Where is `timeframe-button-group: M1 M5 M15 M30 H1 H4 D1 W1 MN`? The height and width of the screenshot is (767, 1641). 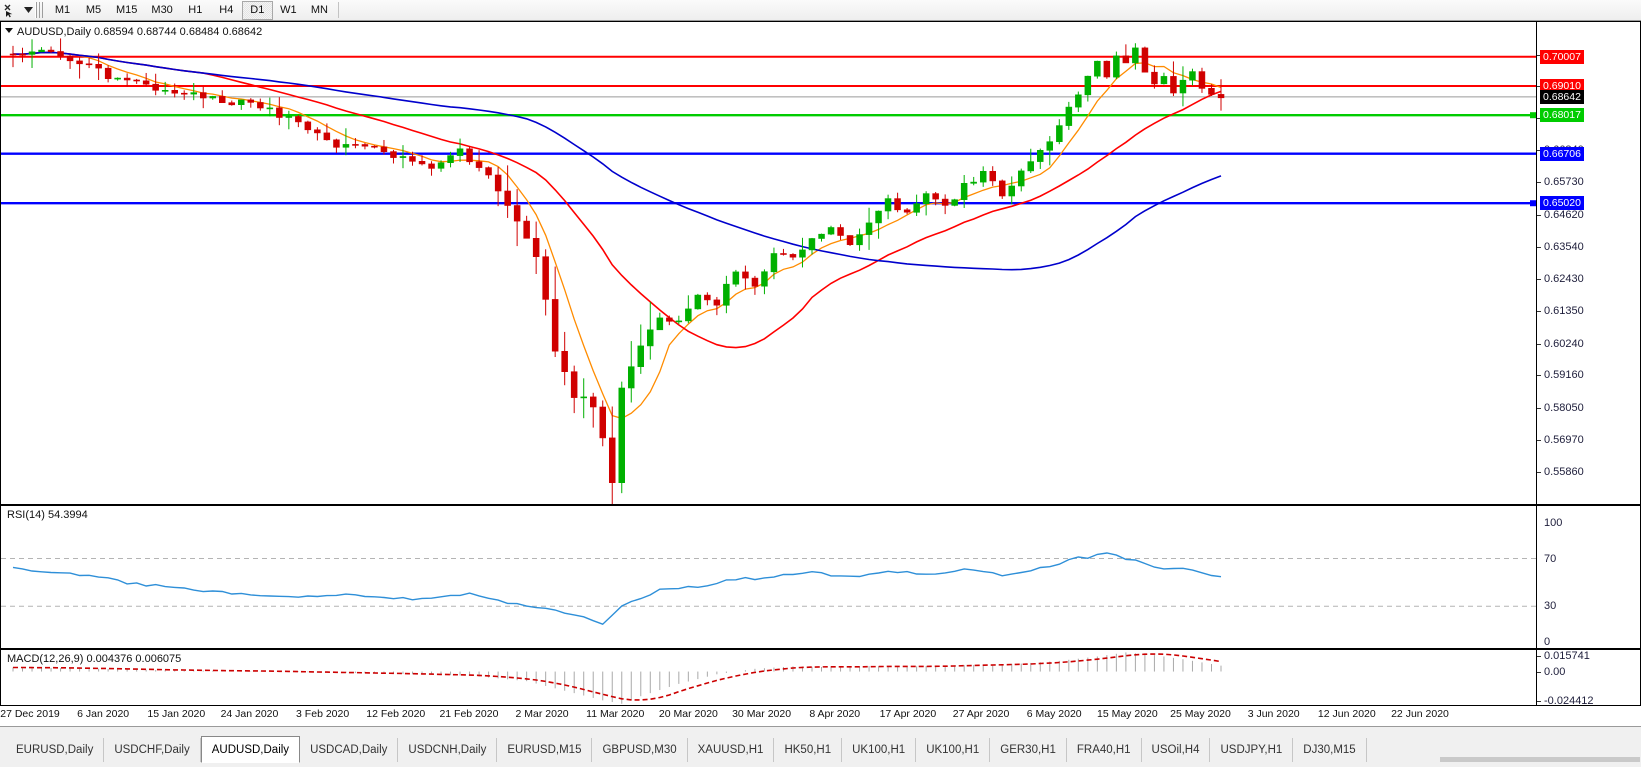 timeframe-button-group: M1 M5 M15 M30 H1 H4 D1 W1 MN is located at coordinates (191, 10).